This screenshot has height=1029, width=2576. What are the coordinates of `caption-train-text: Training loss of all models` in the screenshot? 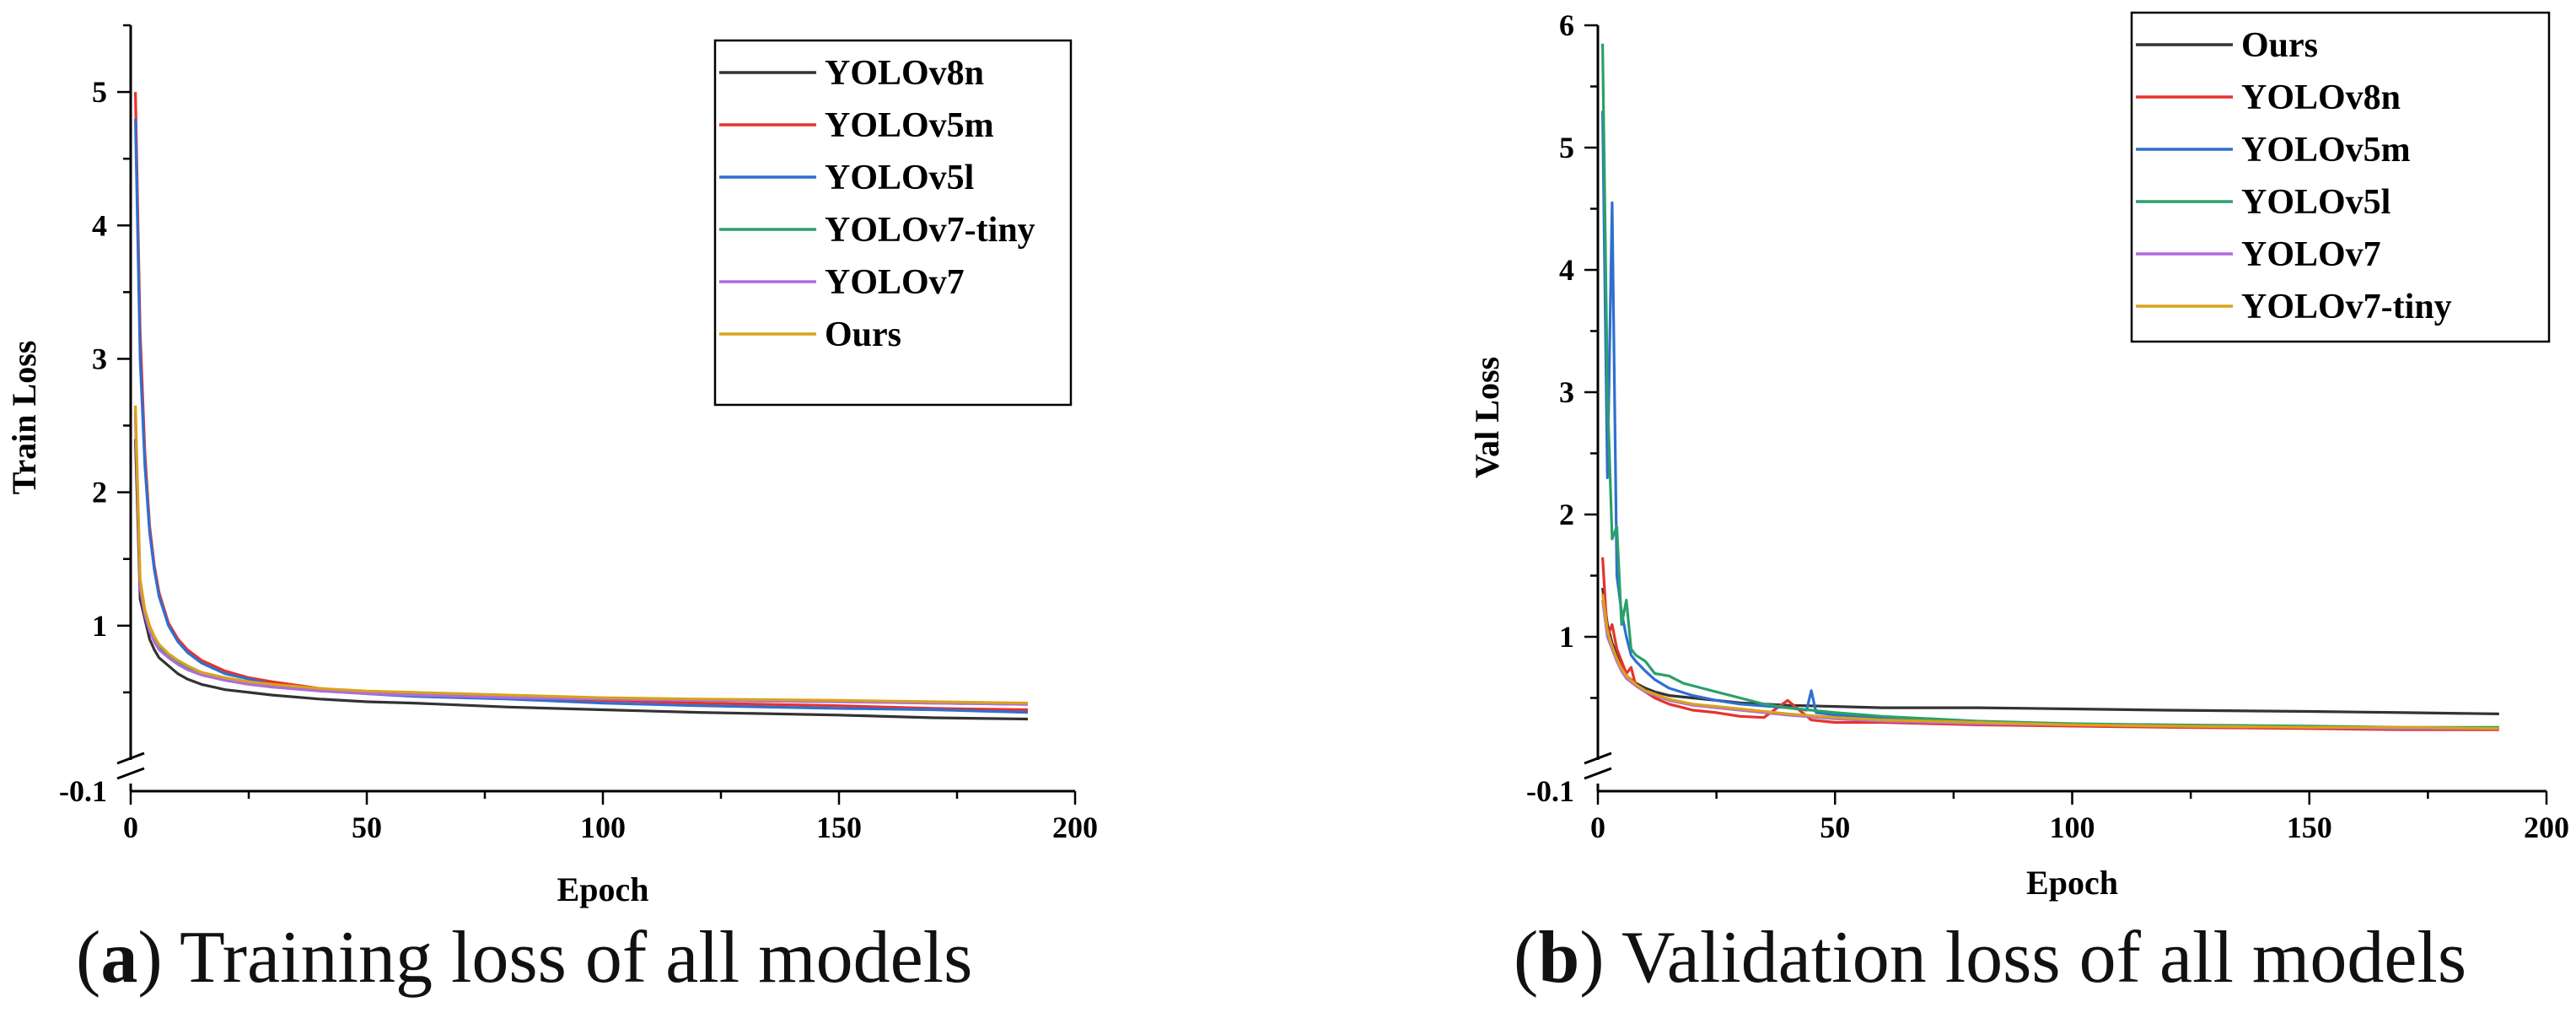 It's located at (576, 958).